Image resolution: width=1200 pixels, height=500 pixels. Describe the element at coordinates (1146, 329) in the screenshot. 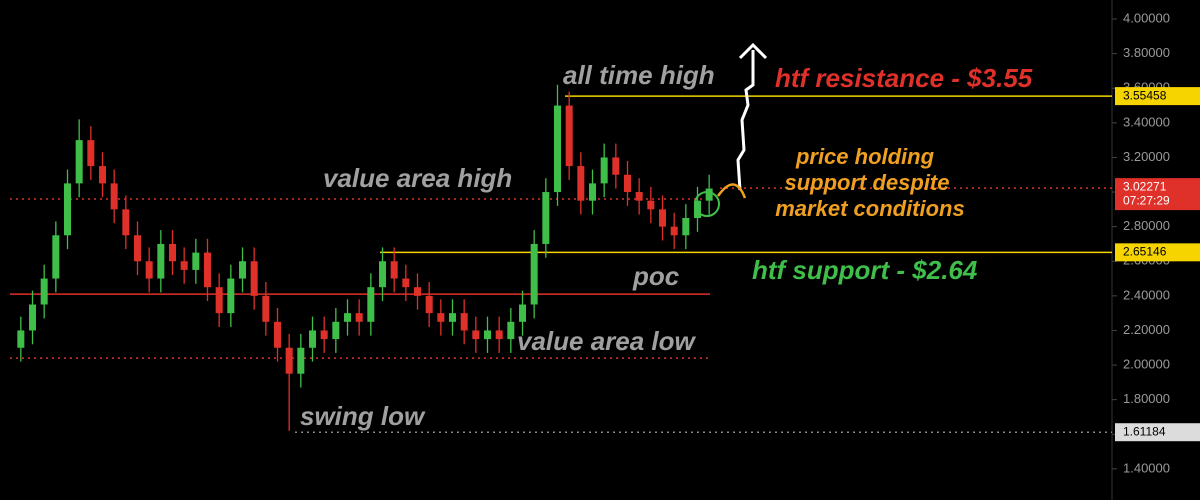

I see `y-tick-label: 2.20000` at that location.